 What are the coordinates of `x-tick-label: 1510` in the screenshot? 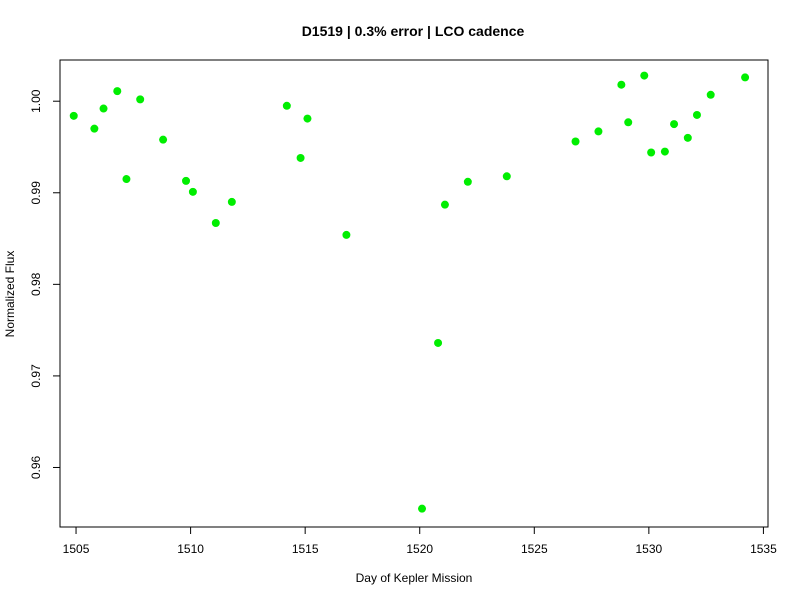 It's located at (190, 549).